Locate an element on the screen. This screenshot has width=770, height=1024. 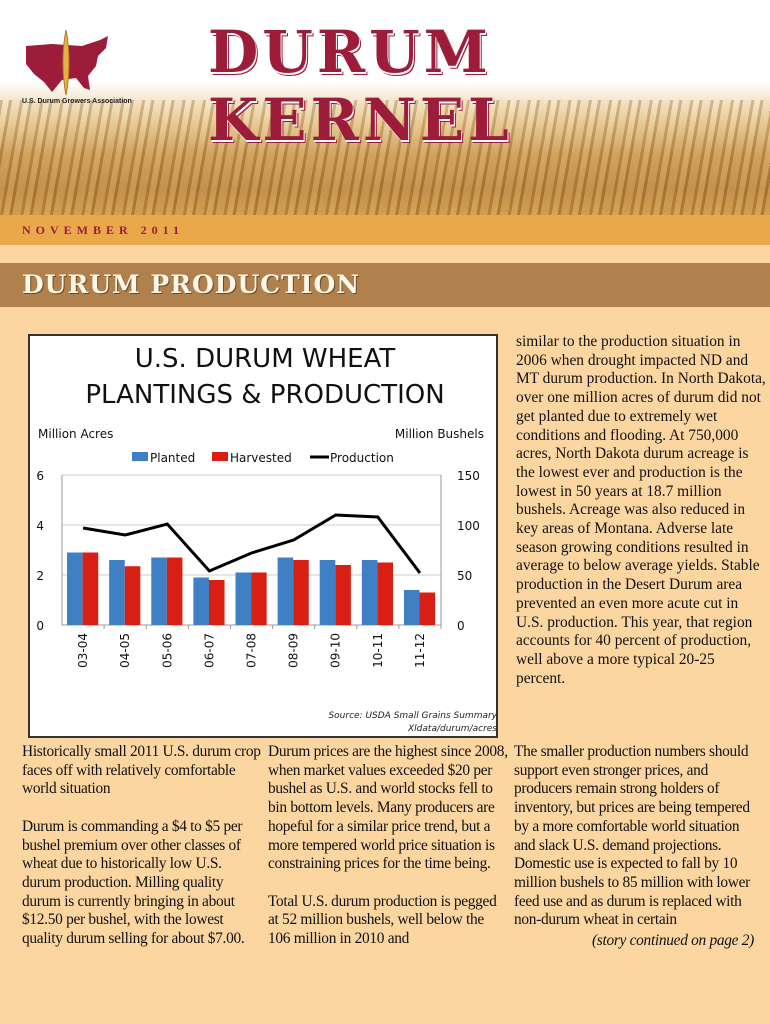
x-tick-label: 09-10 is located at coordinates (336, 650).